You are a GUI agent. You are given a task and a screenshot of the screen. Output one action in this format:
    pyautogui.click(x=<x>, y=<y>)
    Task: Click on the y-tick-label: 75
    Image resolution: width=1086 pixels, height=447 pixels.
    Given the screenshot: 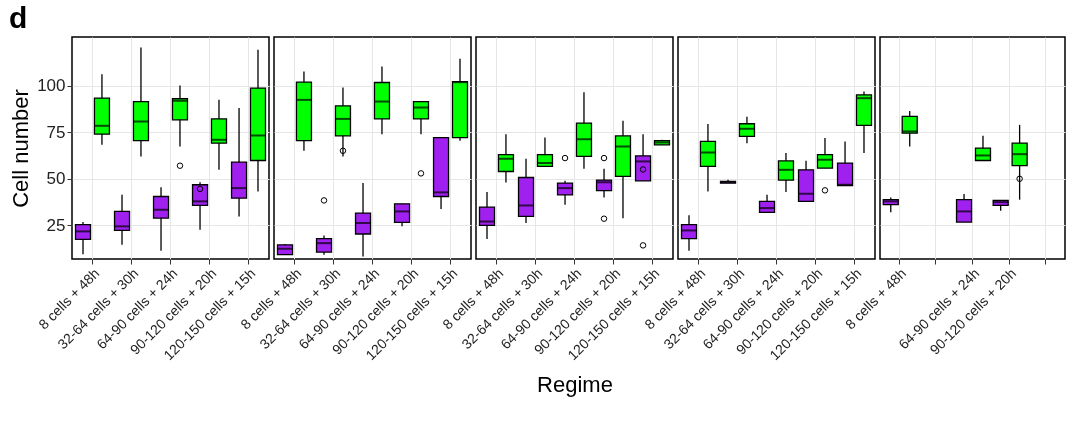 What is the action you would take?
    pyautogui.click(x=56, y=132)
    